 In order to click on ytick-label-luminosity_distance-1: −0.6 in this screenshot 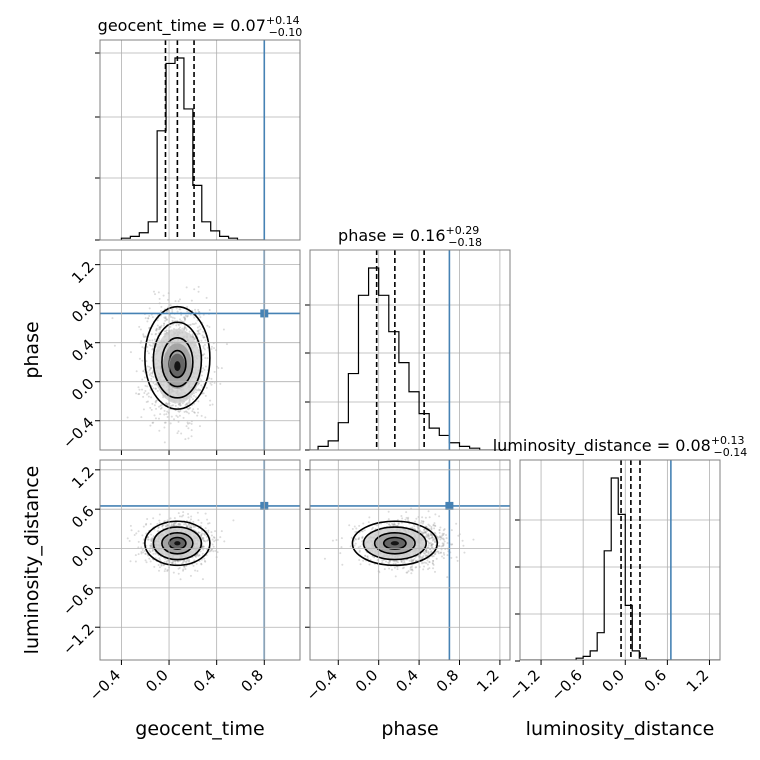, I will do `click(78, 600)`.